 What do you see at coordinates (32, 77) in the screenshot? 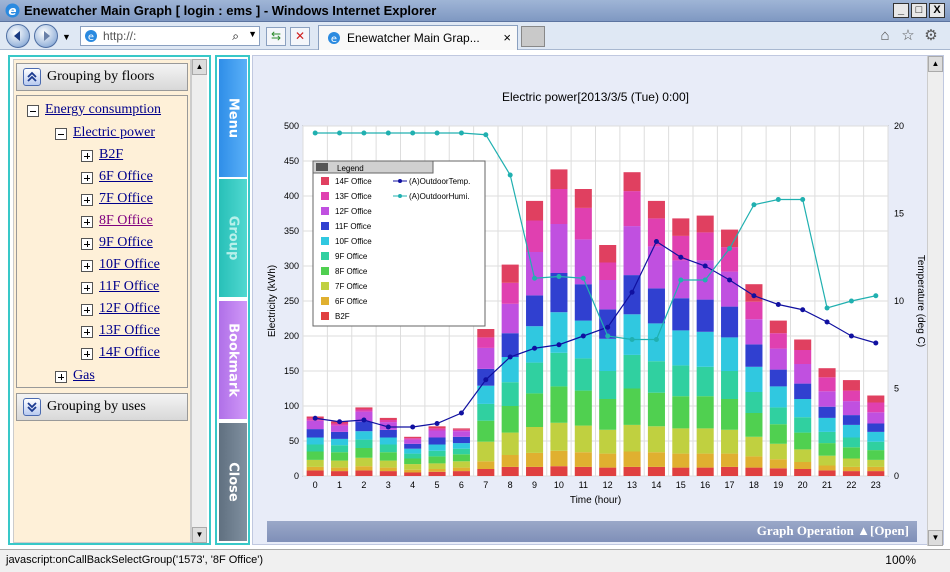
I see `chevron-up-icon` at bounding box center [32, 77].